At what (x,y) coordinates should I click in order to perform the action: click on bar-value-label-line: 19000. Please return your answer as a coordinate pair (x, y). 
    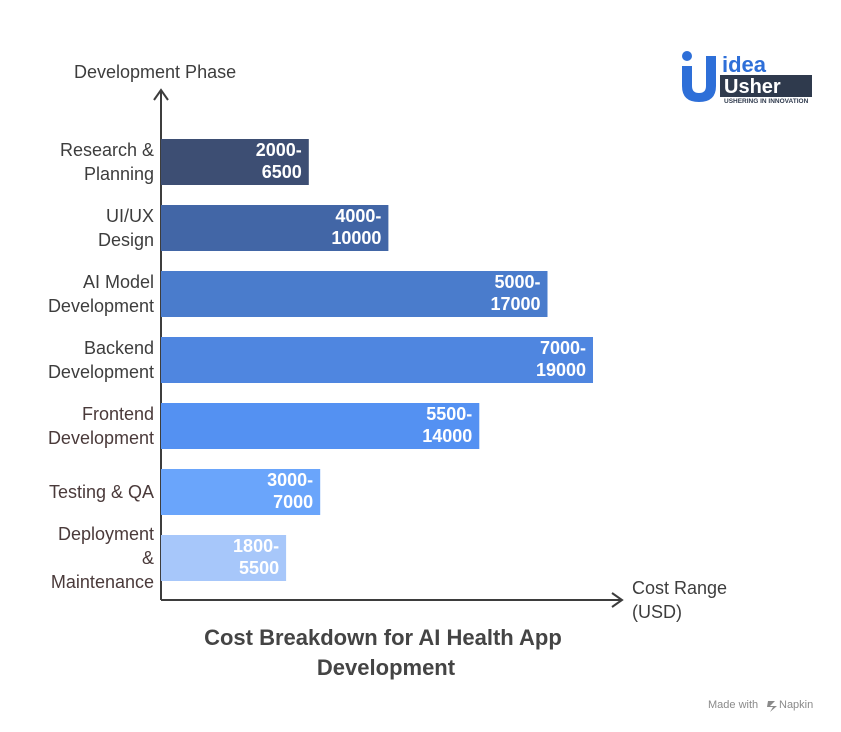
    Looking at the image, I should click on (561, 370).